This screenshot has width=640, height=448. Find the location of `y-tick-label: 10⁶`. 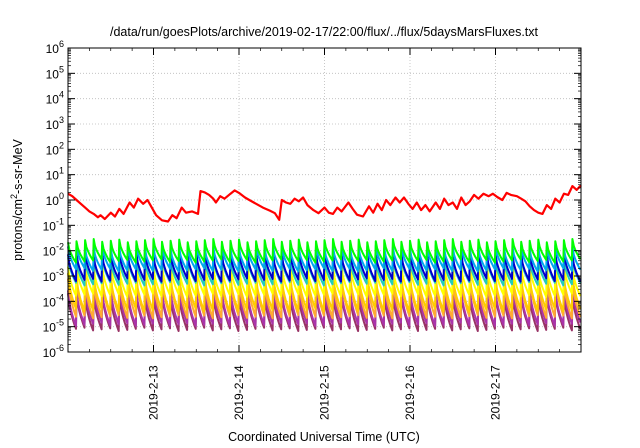

y-tick-label: 10⁶ is located at coordinates (55, 47).